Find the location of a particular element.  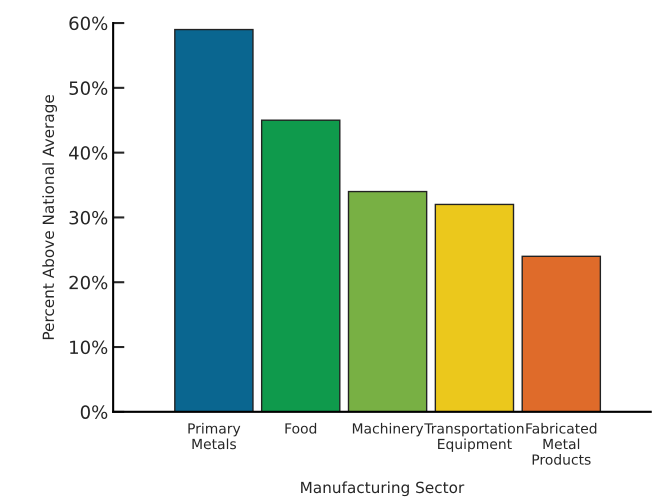

y-tick-label: 10% is located at coordinates (89, 347).